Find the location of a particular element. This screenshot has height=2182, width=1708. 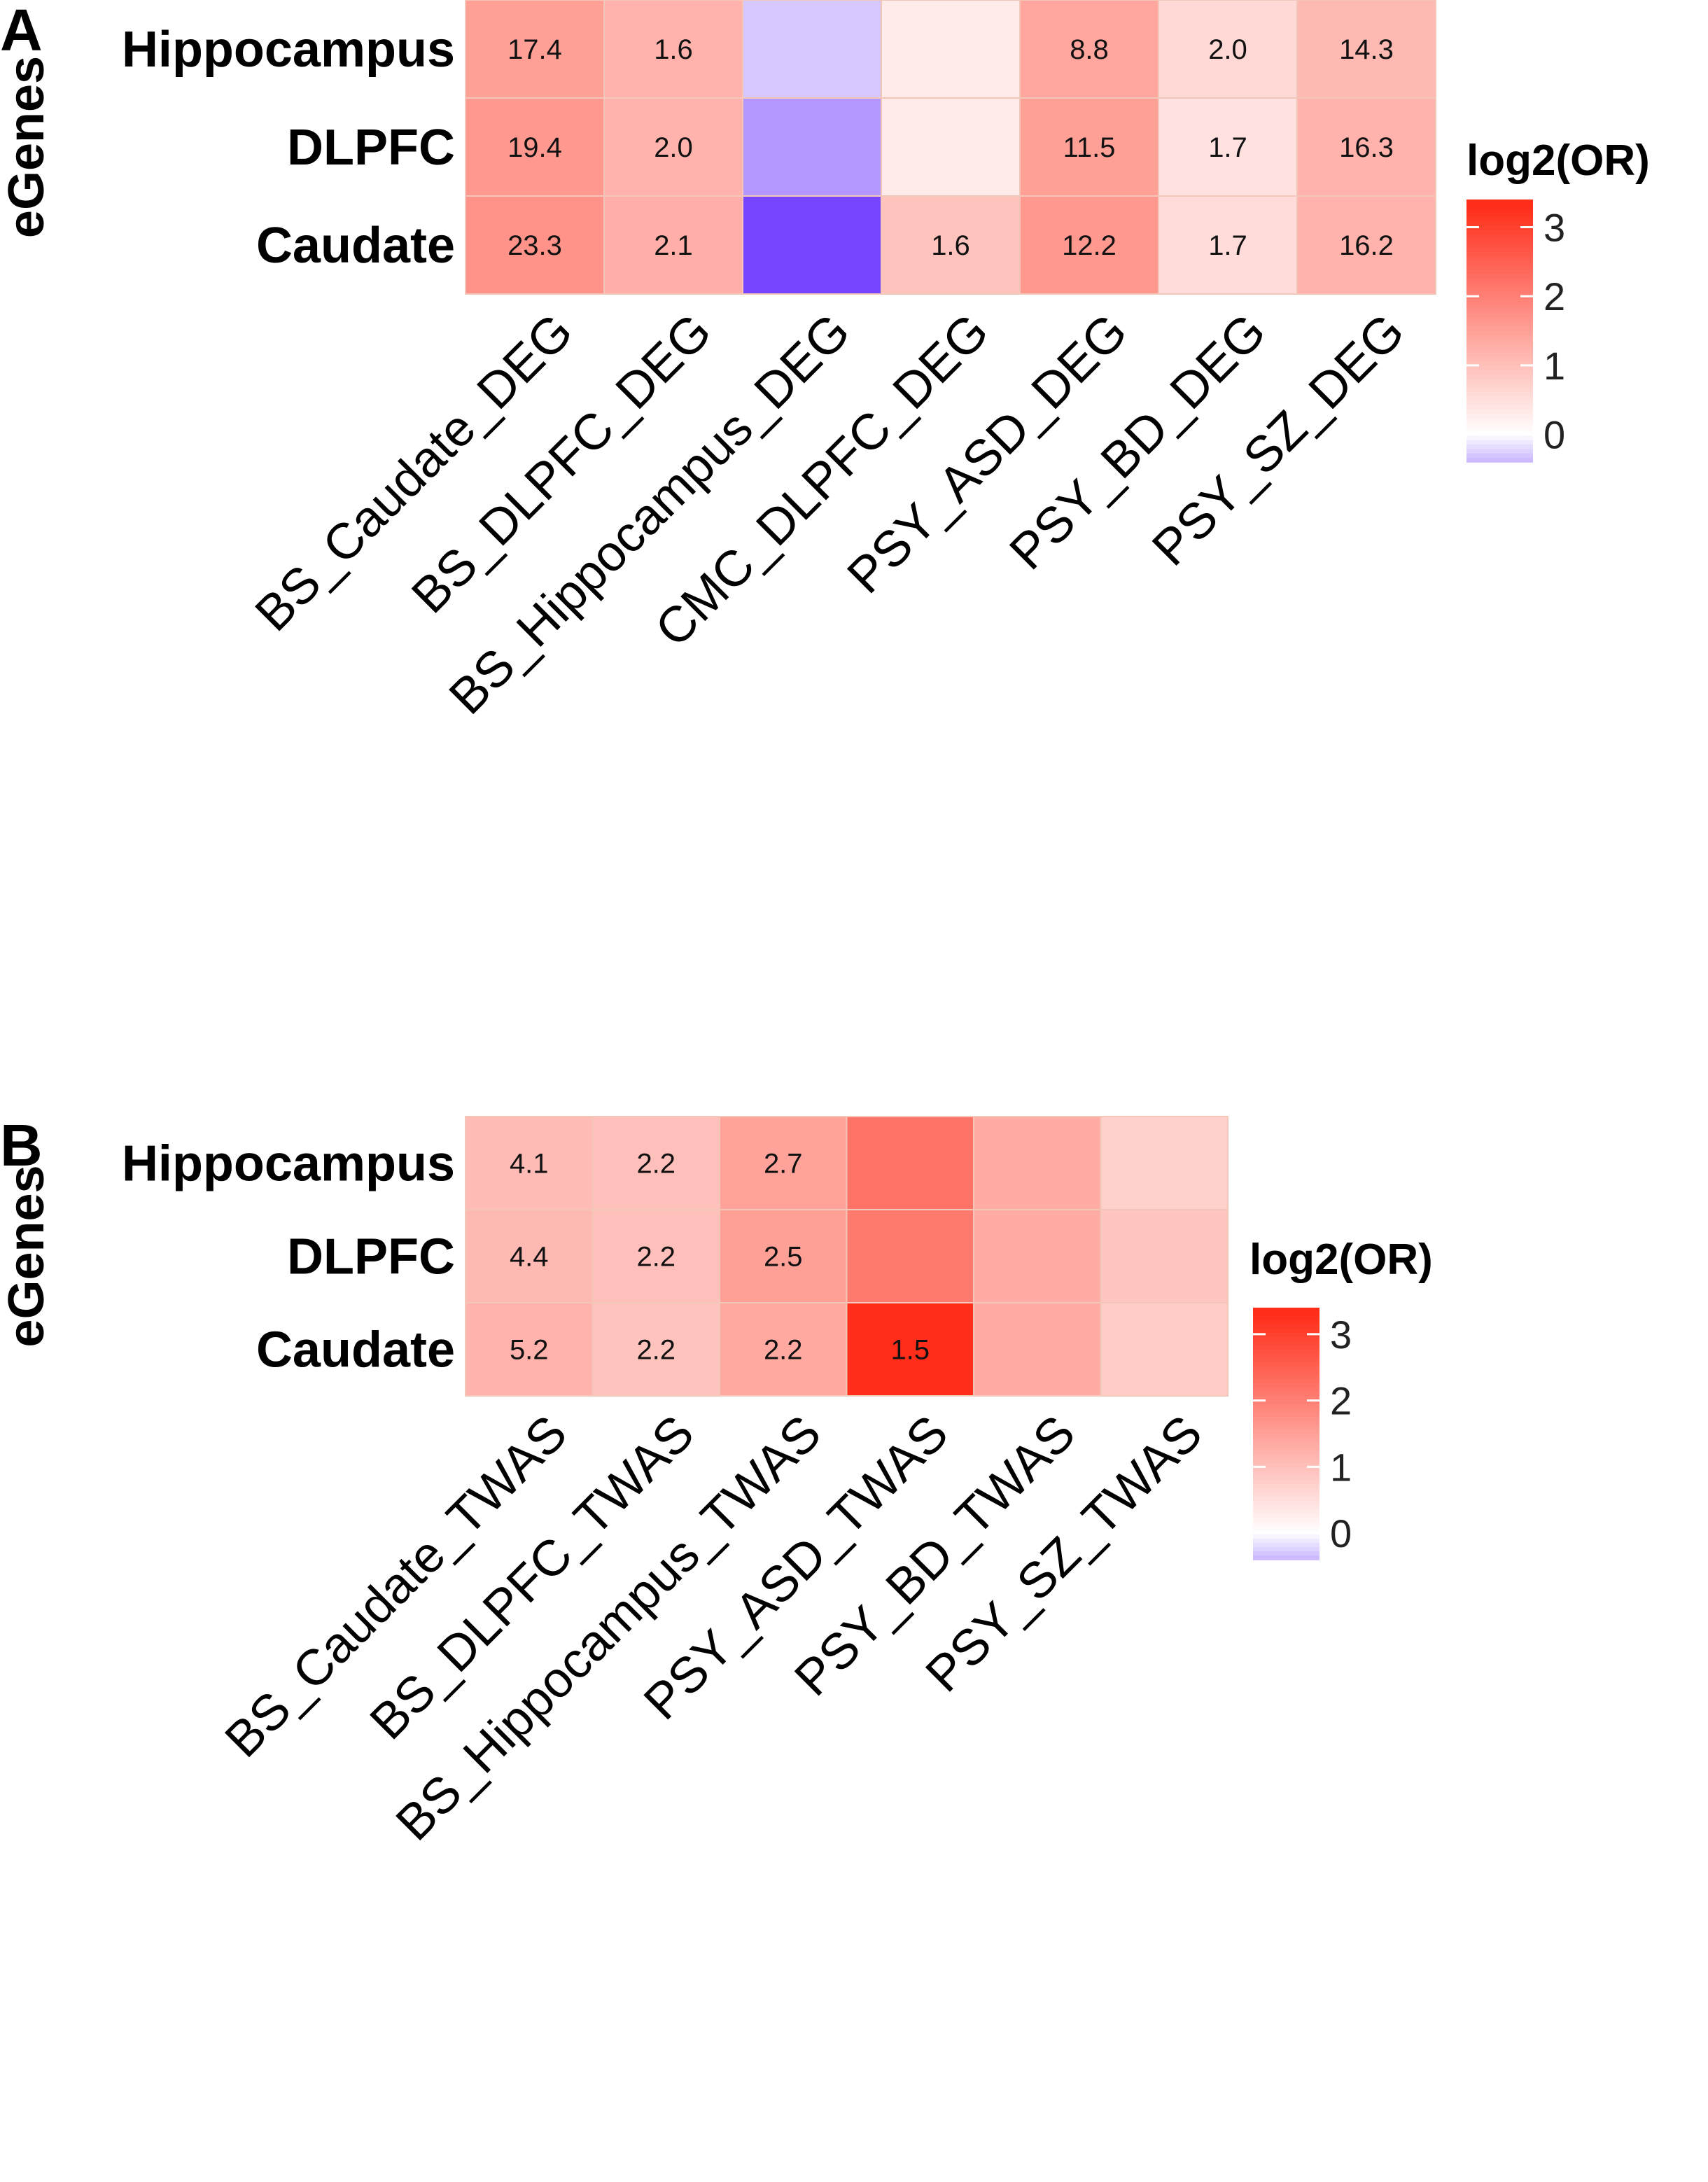

column-tick-label: PSY_BD_DEG is located at coordinates (1137, 441).